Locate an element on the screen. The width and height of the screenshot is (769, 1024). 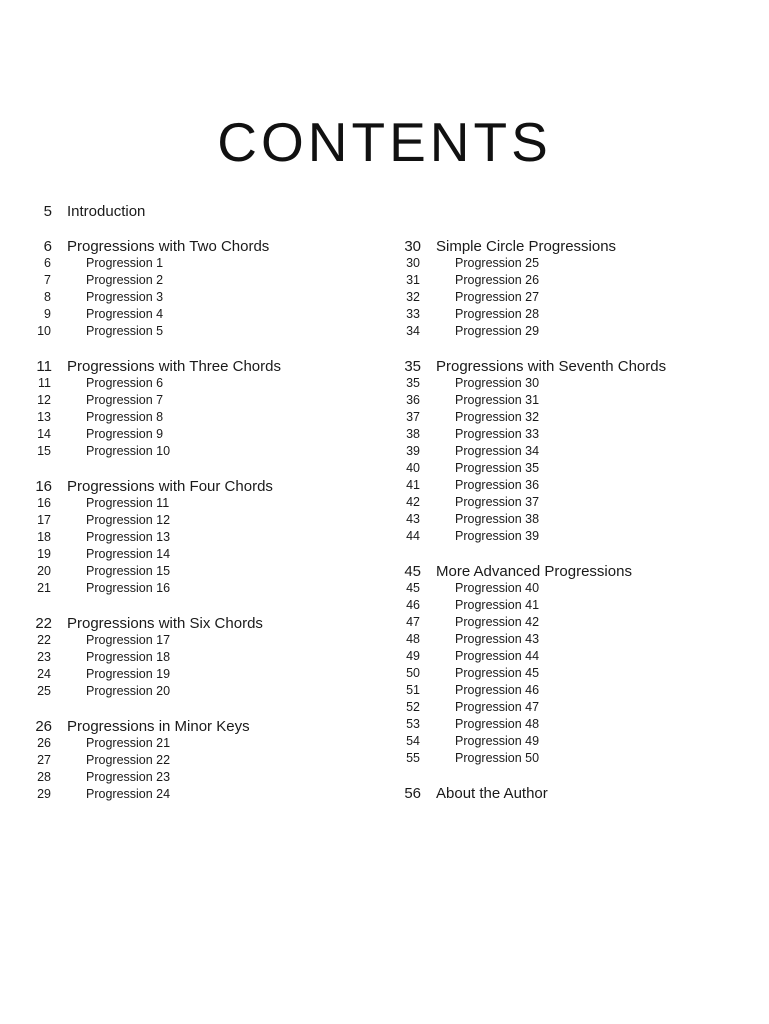
toc-subentry: 34 Progression 29 is located at coordinates (569, 331).